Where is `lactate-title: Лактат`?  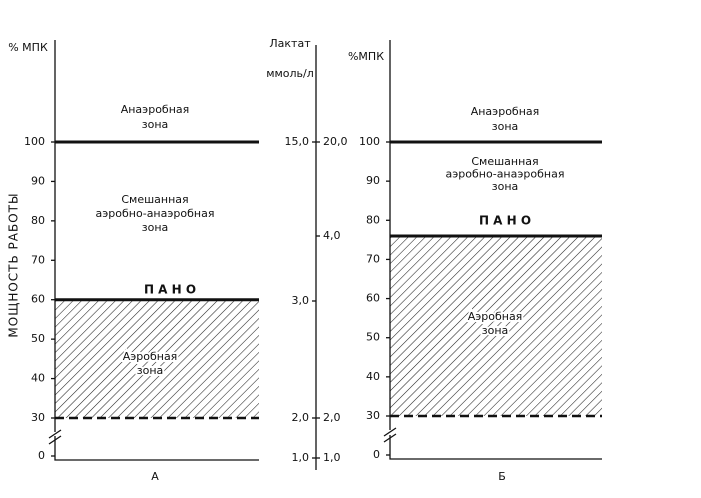 lactate-title: Лактат is located at coordinates (290, 43).